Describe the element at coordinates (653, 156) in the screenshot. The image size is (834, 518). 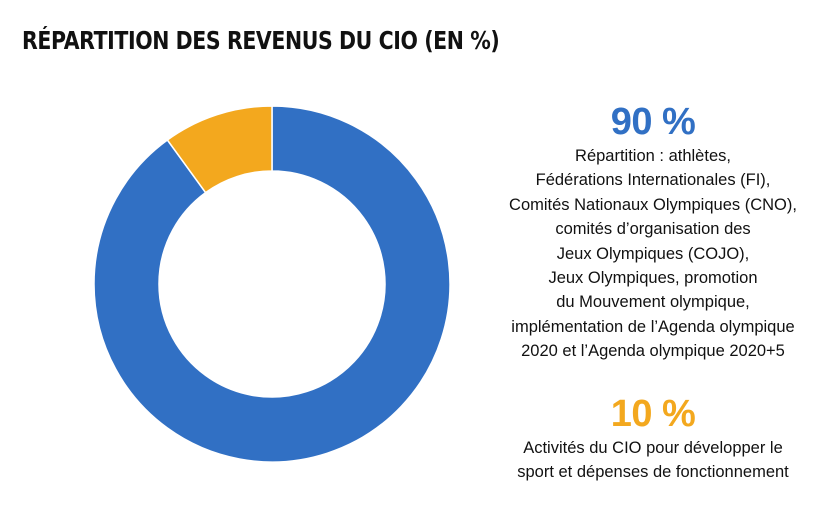
I see `legend-line: Répartition : athlètes,` at that location.